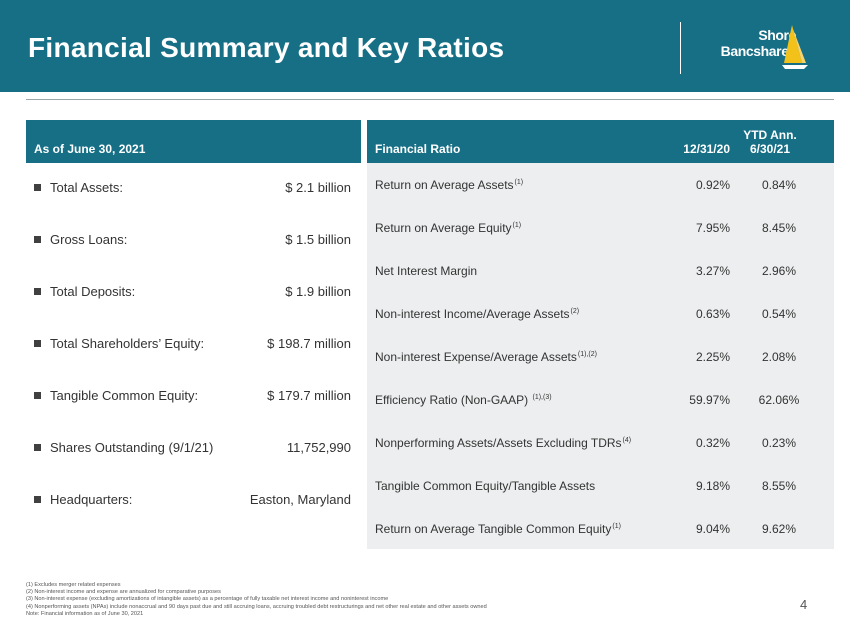 The image size is (850, 638). Describe the element at coordinates (443, 228) in the screenshot. I see `ratio-label-text: Return on Average Equity` at that location.